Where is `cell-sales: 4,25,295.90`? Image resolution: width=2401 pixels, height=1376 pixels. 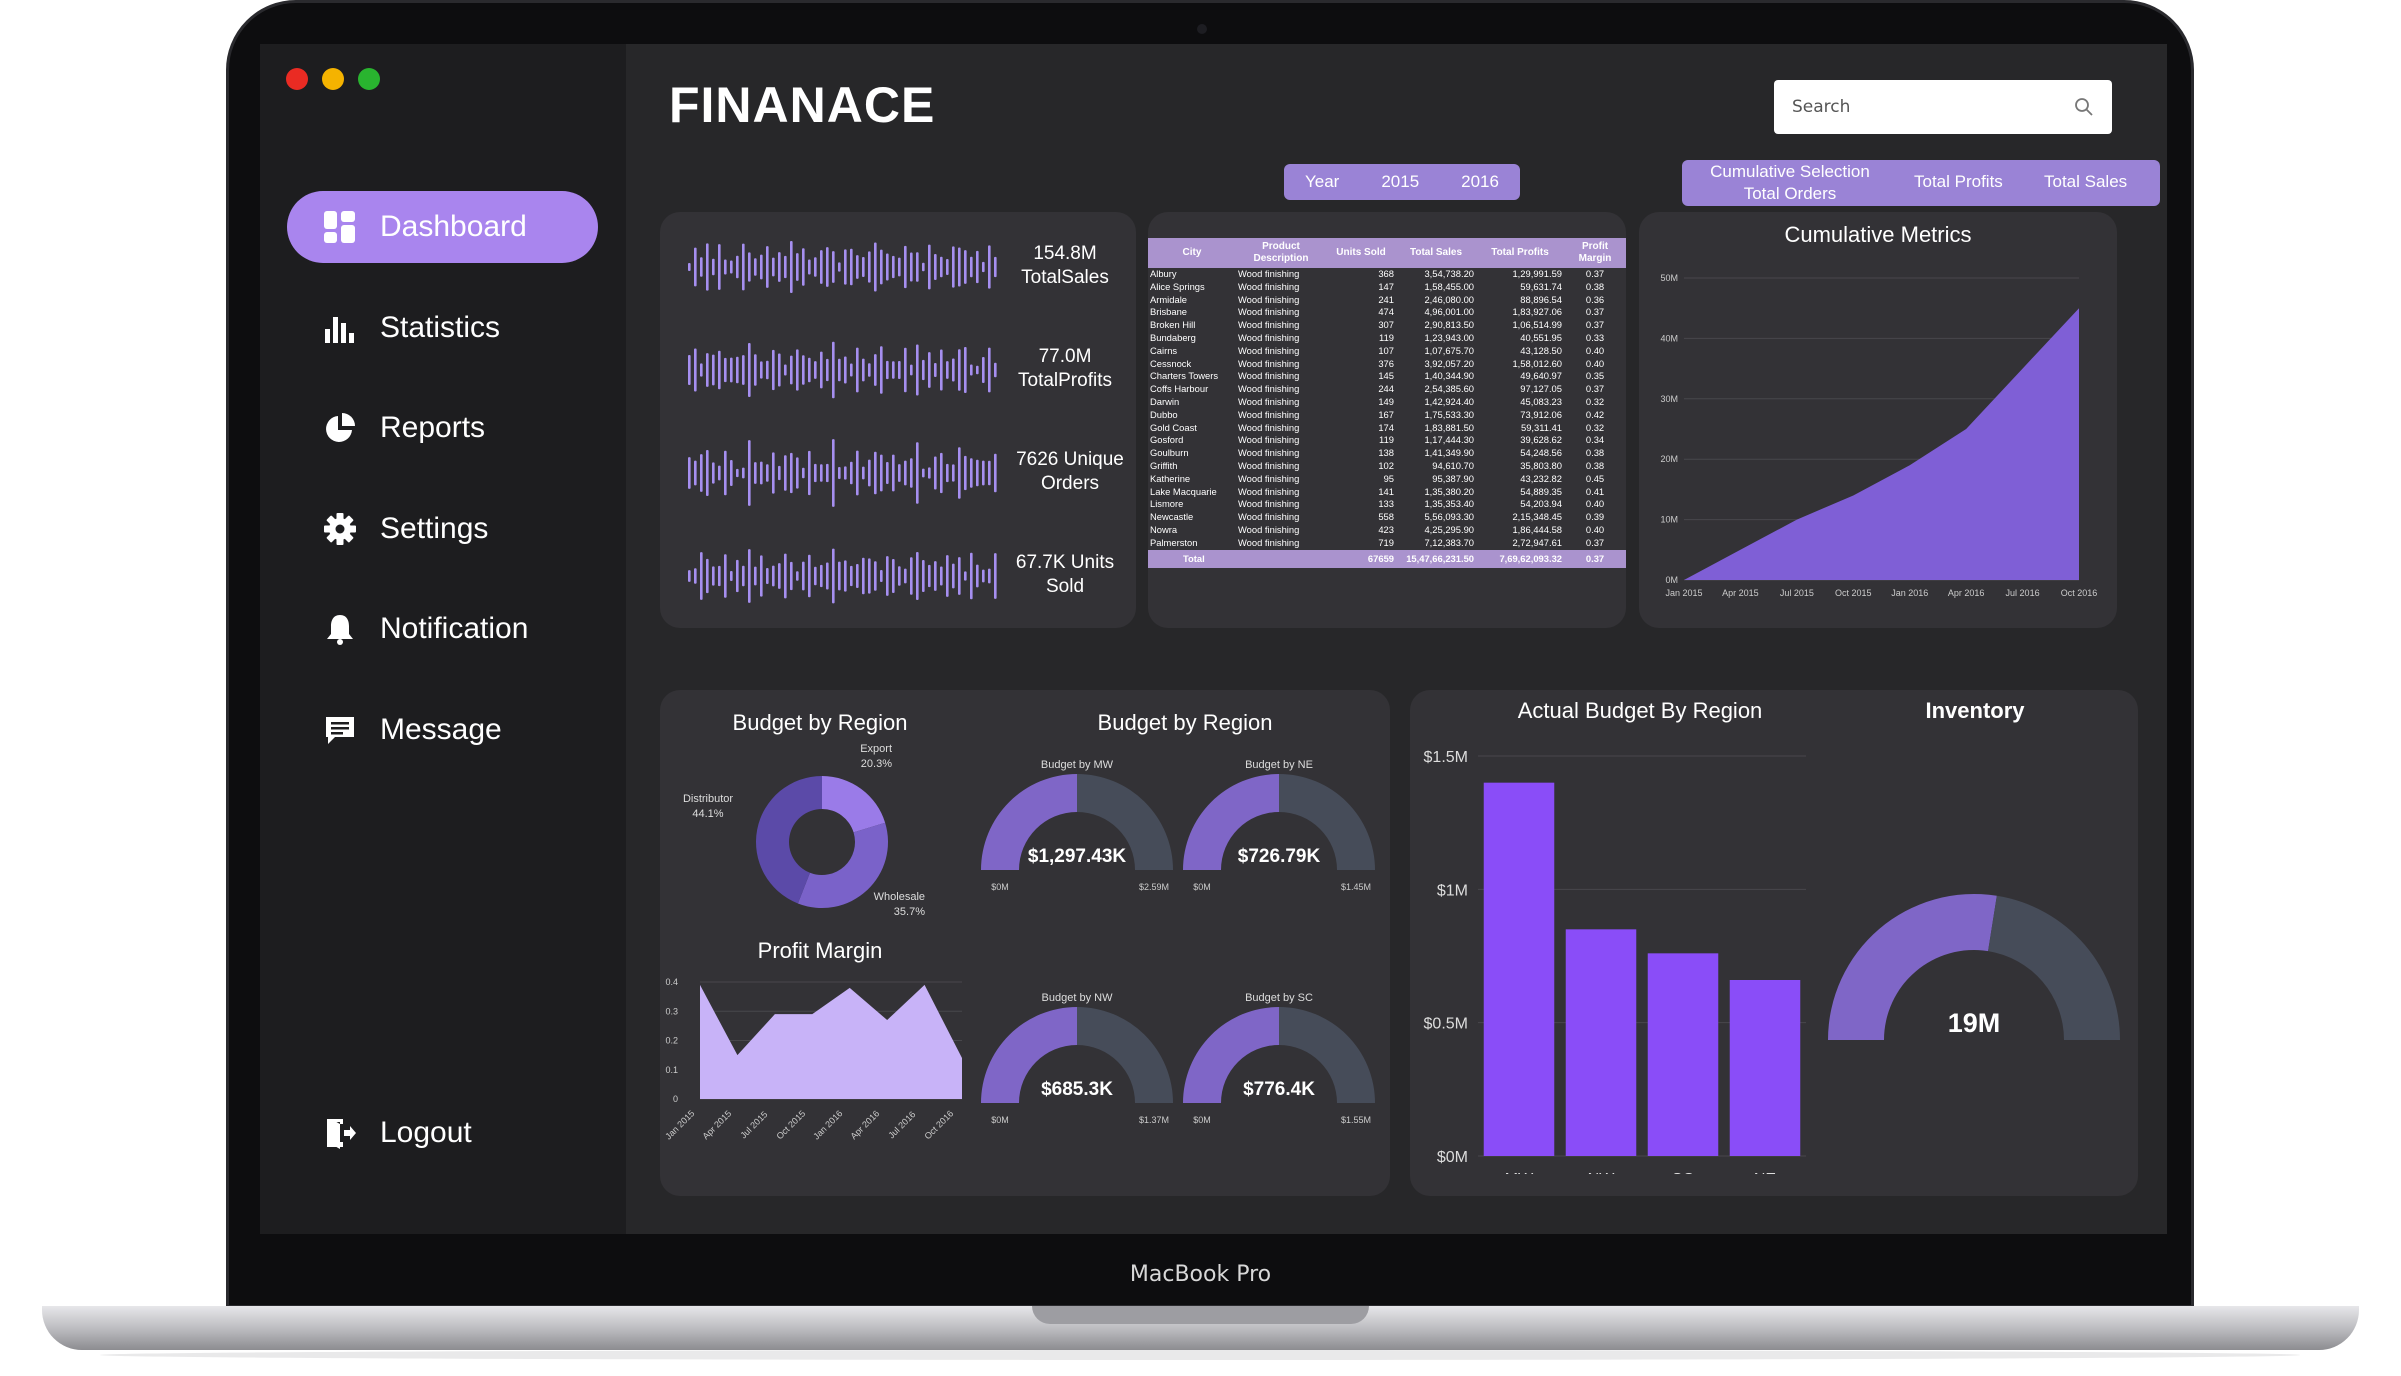
cell-sales: 4,25,295.90 is located at coordinates (1449, 529).